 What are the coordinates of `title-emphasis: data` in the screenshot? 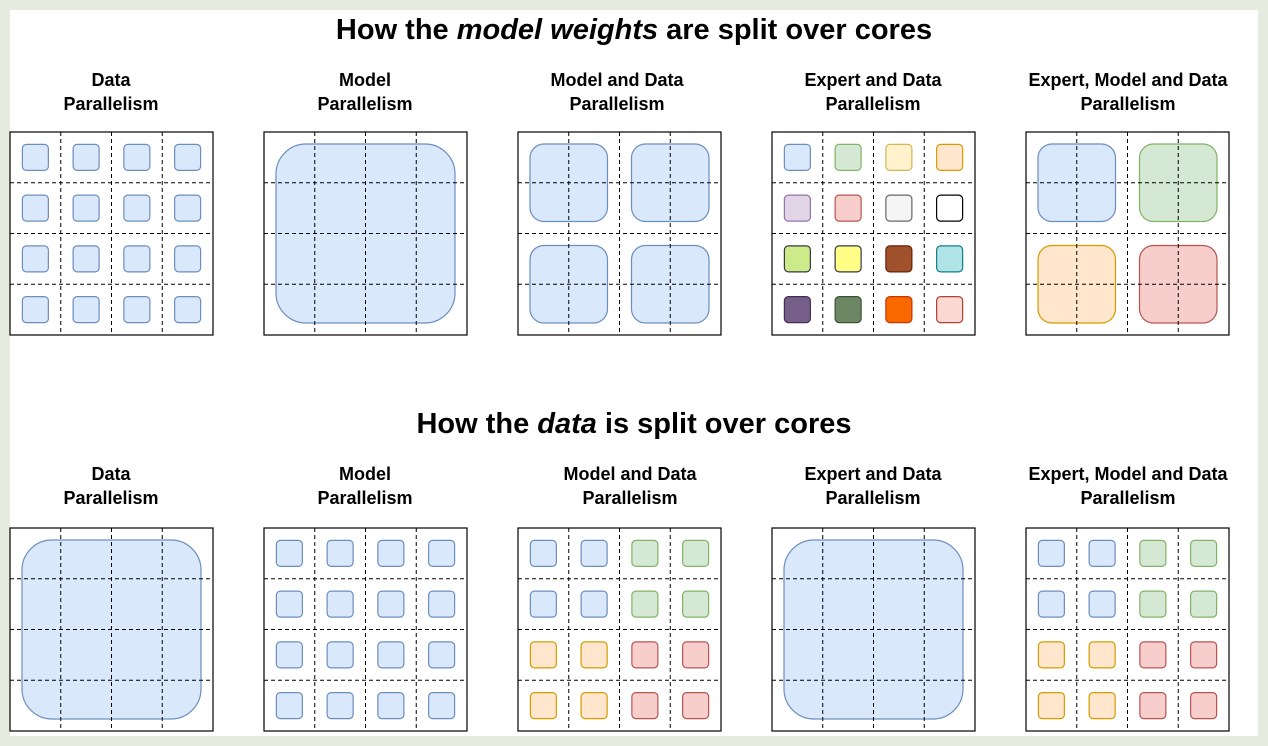 It's located at (567, 424).